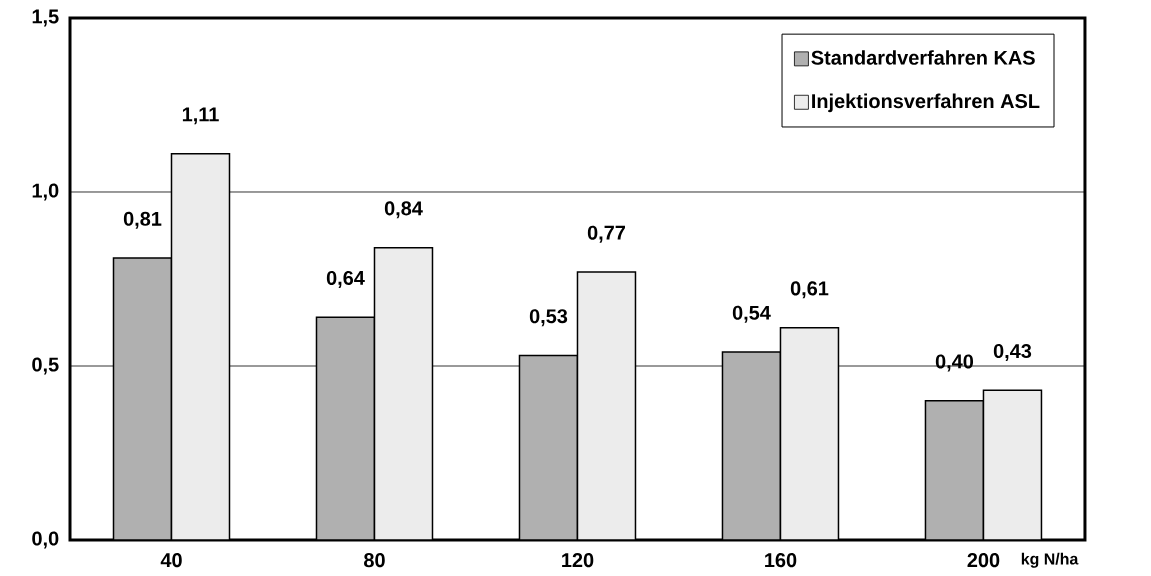 The width and height of the screenshot is (1151, 576). Describe the element at coordinates (403, 210) in the screenshot. I see `data-label: 0,84` at that location.